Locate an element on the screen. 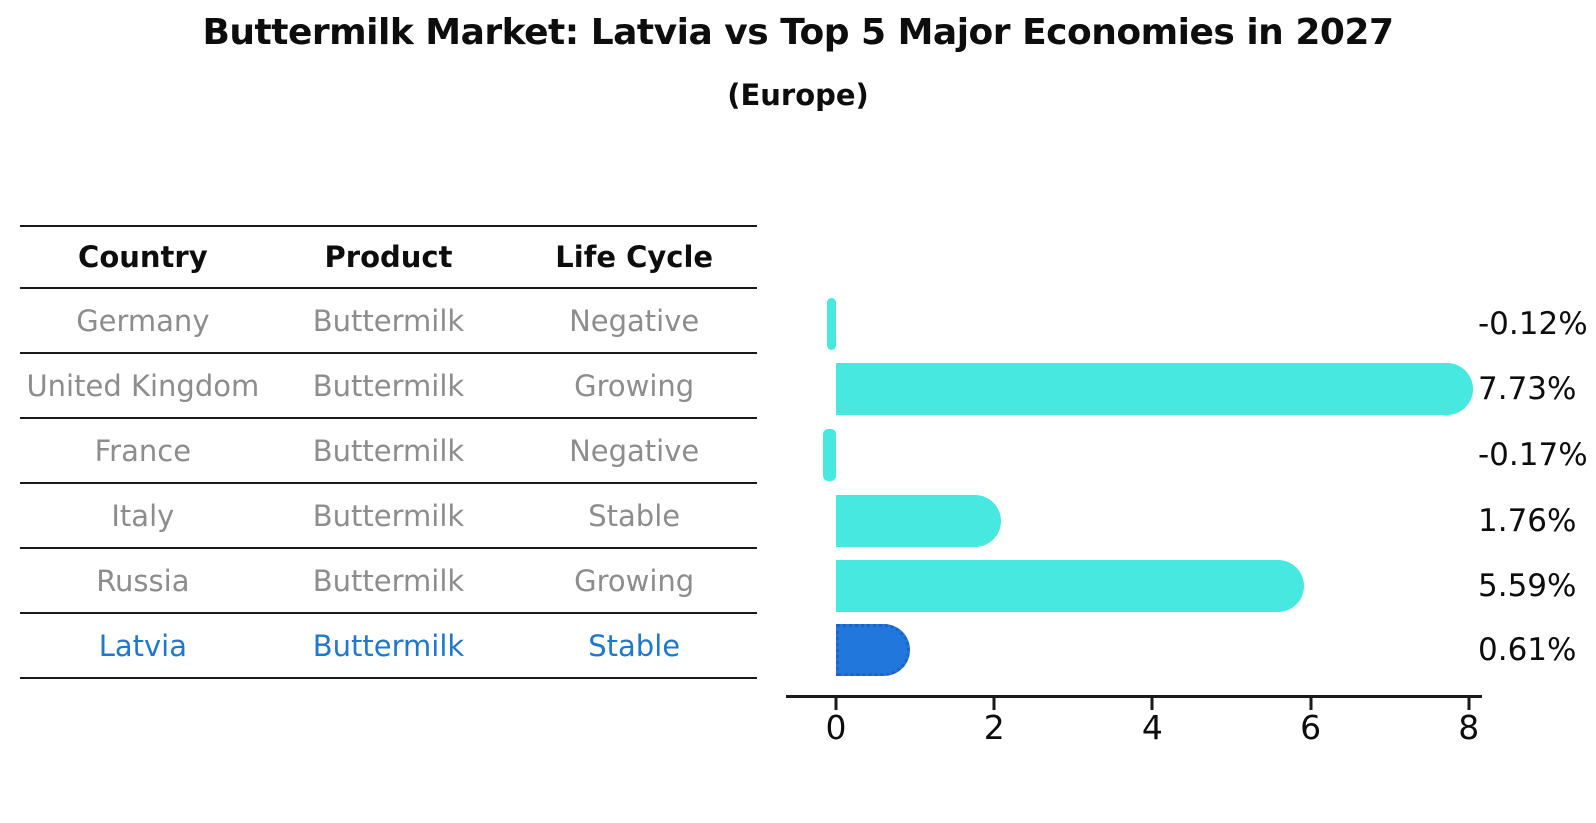  header-cell-life-cycle: Life Cycle is located at coordinates (634, 257).